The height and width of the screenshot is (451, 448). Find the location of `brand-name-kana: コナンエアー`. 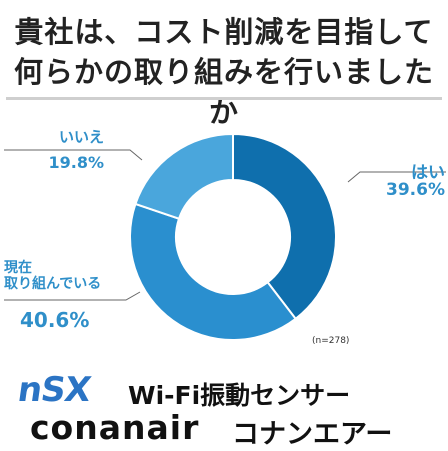

brand-name-kana: コナンエアー is located at coordinates (312, 434).